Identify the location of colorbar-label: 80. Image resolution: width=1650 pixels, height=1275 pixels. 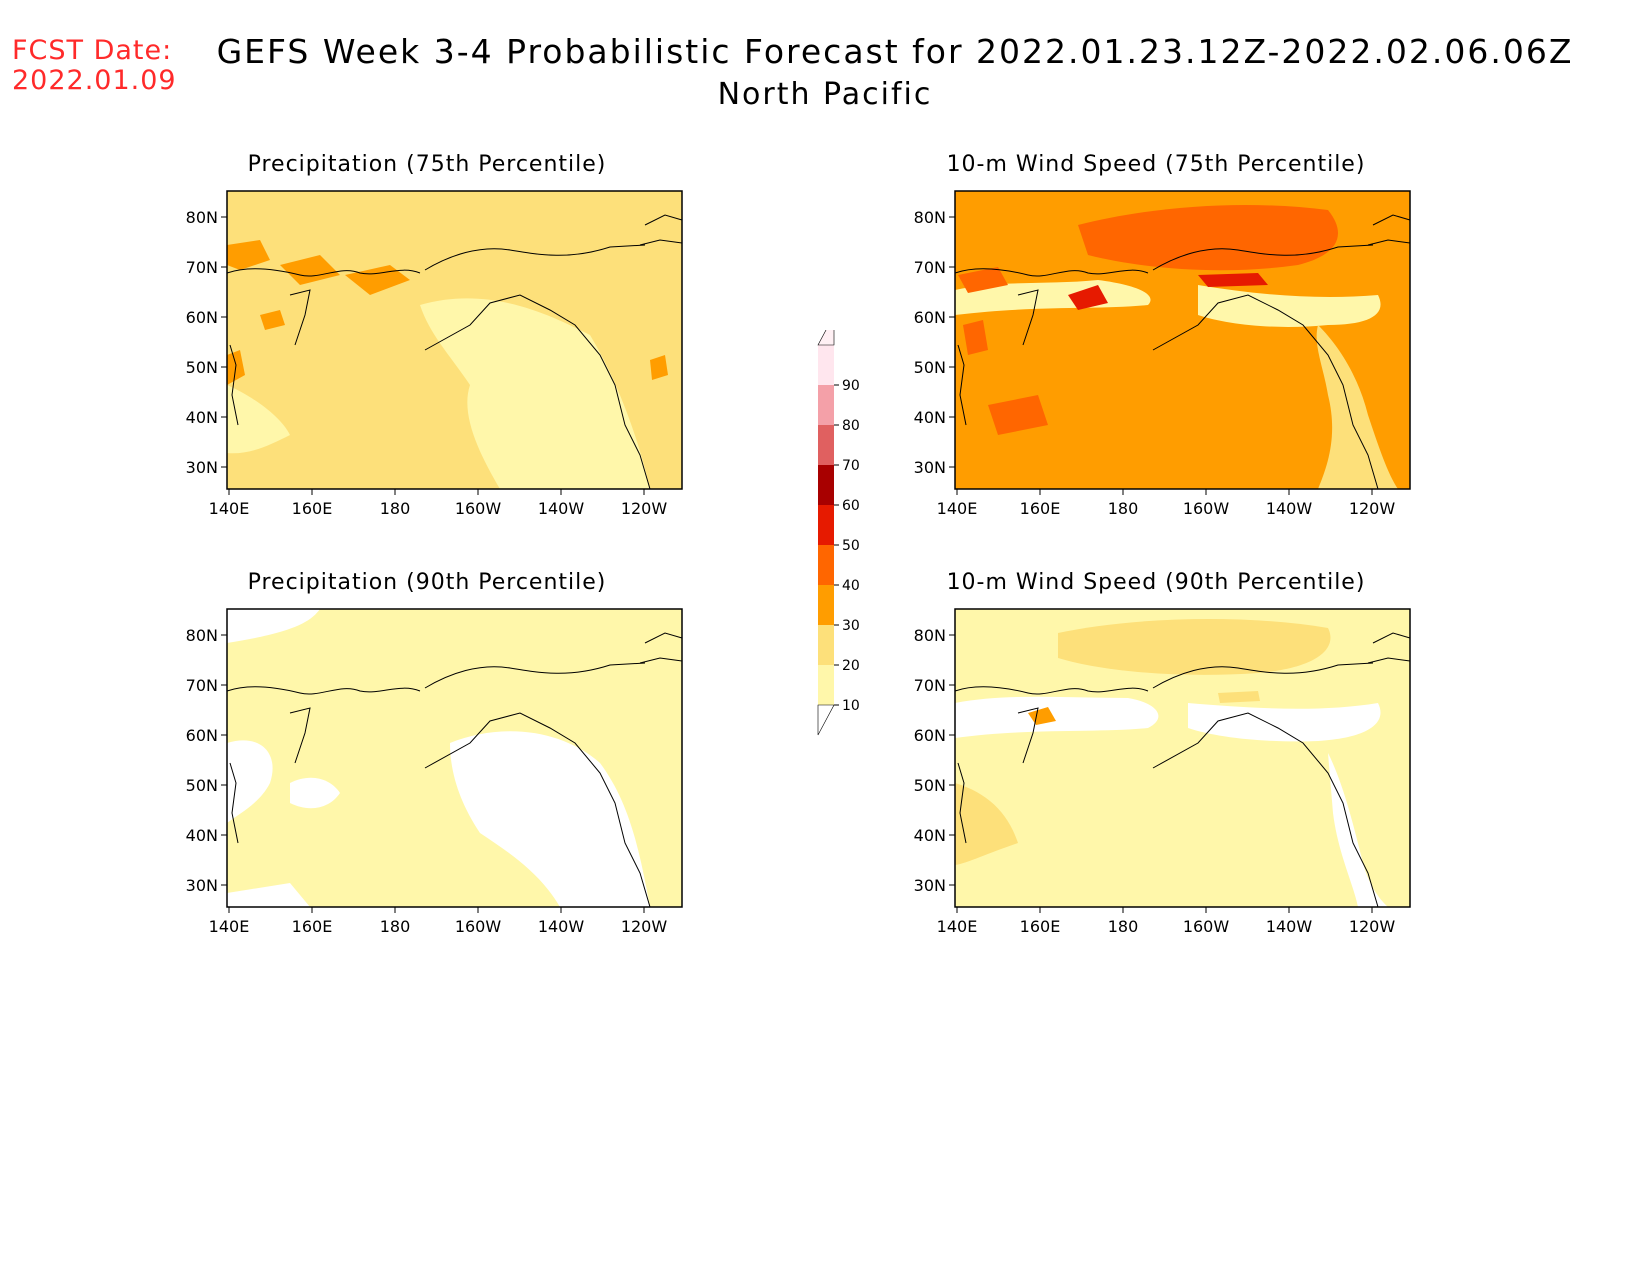
(851, 426).